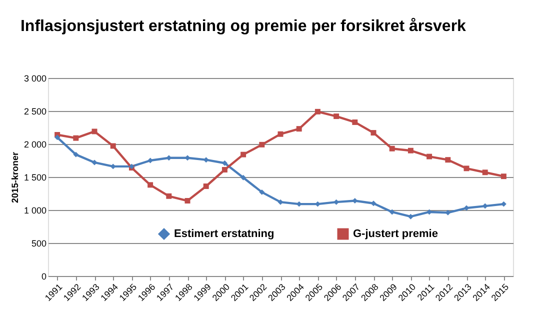 The image size is (550, 322). Describe the element at coordinates (35, 211) in the screenshot. I see `y-tick-label: 1 000` at that location.